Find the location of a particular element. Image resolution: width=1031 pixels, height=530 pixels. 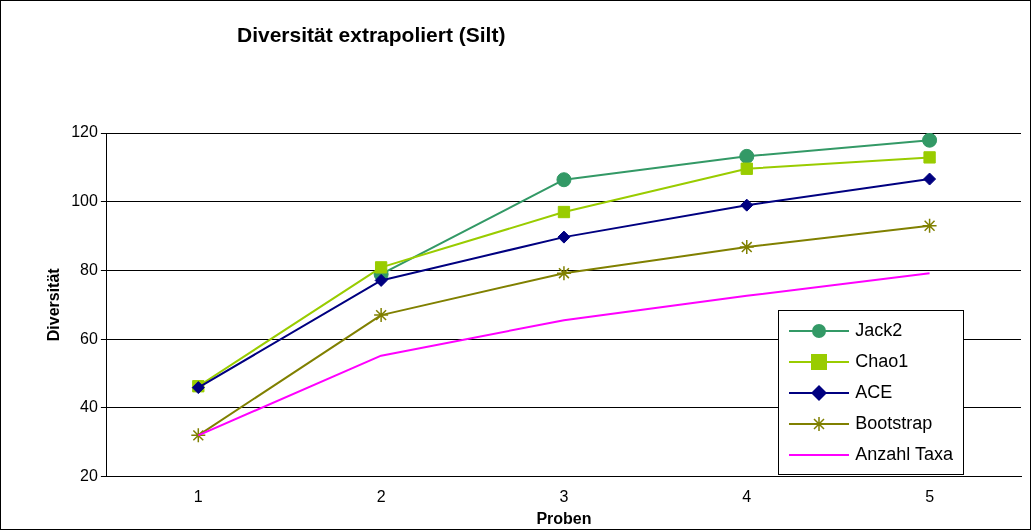

x-axis-title: Proben is located at coordinates (564, 518).